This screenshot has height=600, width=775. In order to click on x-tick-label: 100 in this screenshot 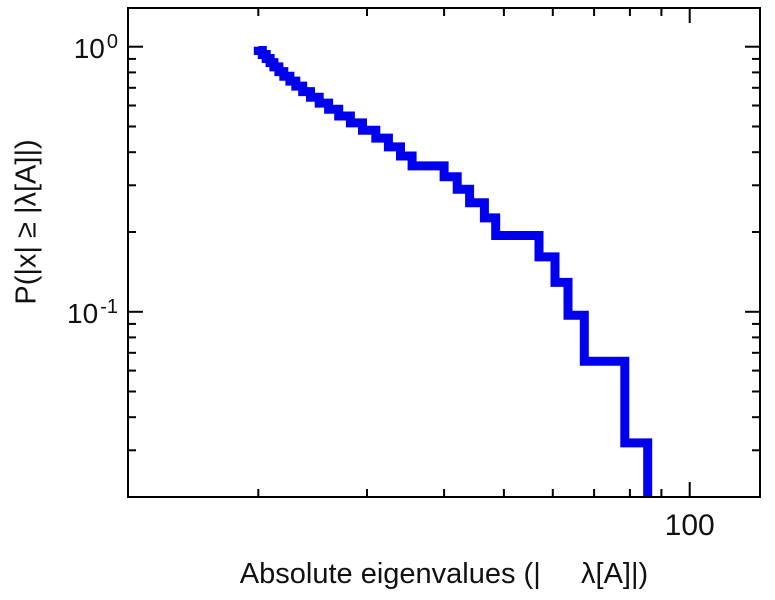, I will do `click(689, 525)`.